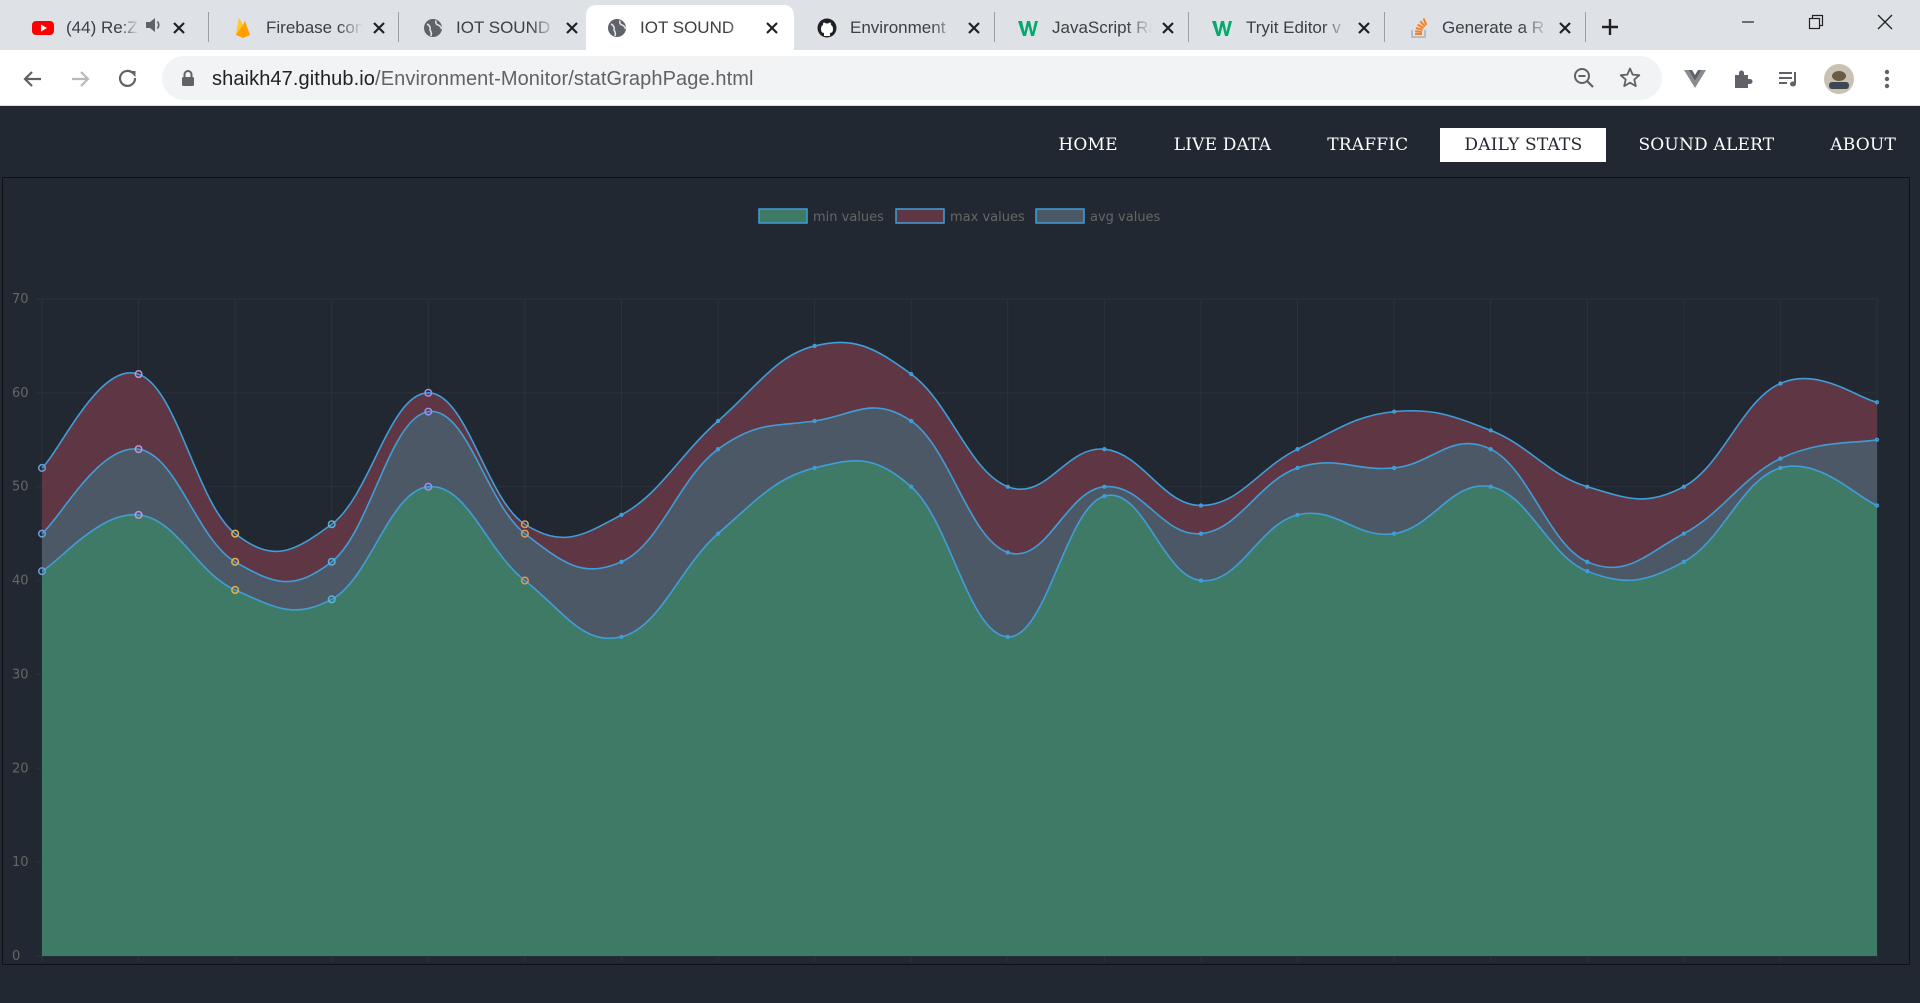  Describe the element at coordinates (1222, 145) in the screenshot. I see `nav-link-live-data: LIVE DATA` at that location.